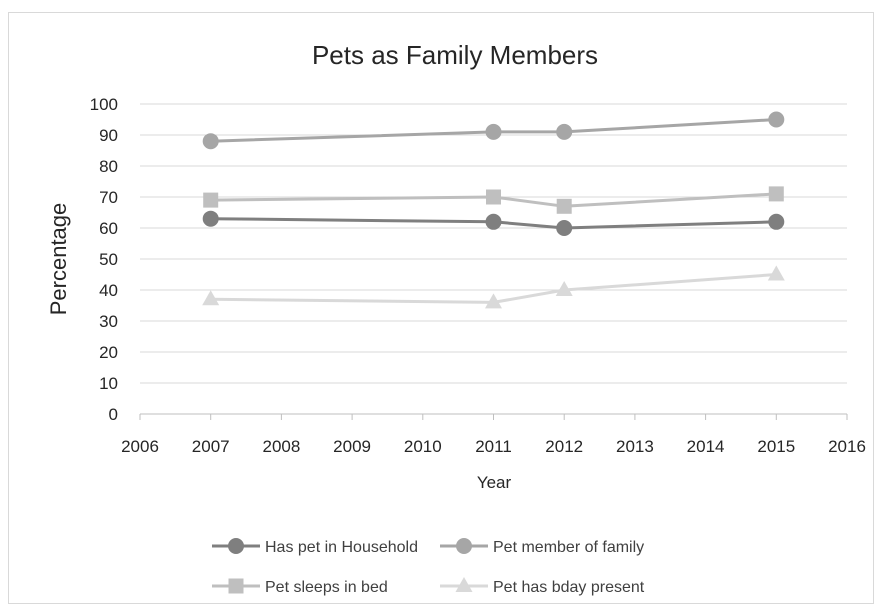 Image resolution: width=883 pixels, height=608 pixels. Describe the element at coordinates (493, 446) in the screenshot. I see `x-tick-label: 2011` at that location.